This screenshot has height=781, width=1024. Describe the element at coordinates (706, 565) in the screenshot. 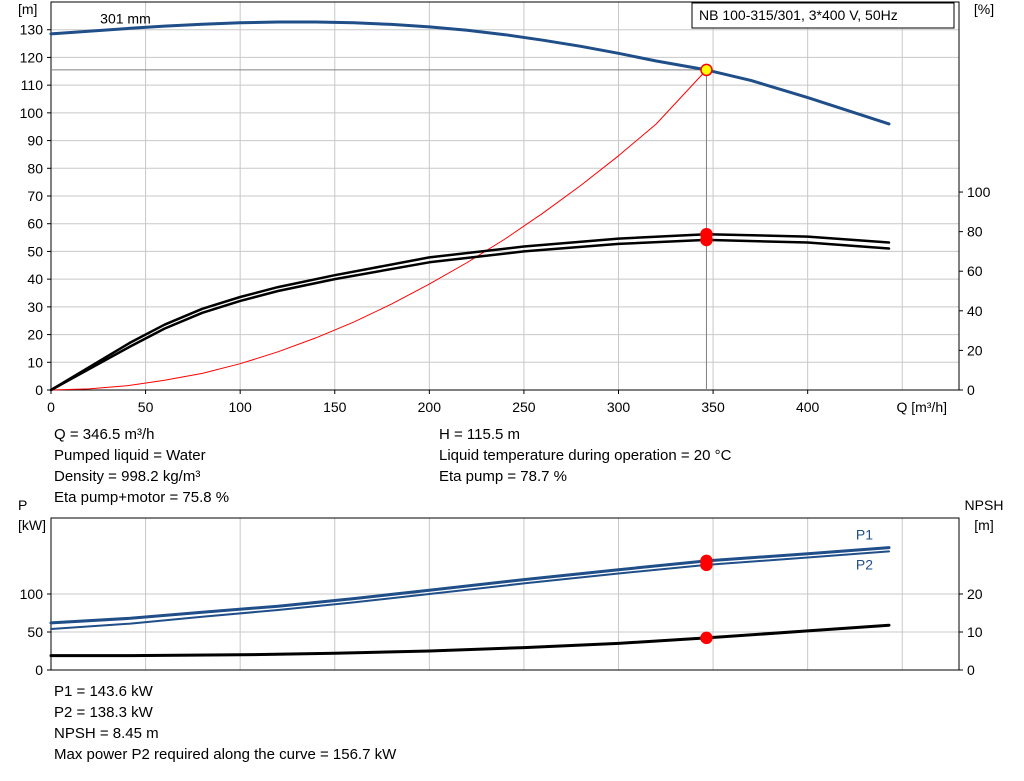

I see `duty-point-p2-marker` at that location.